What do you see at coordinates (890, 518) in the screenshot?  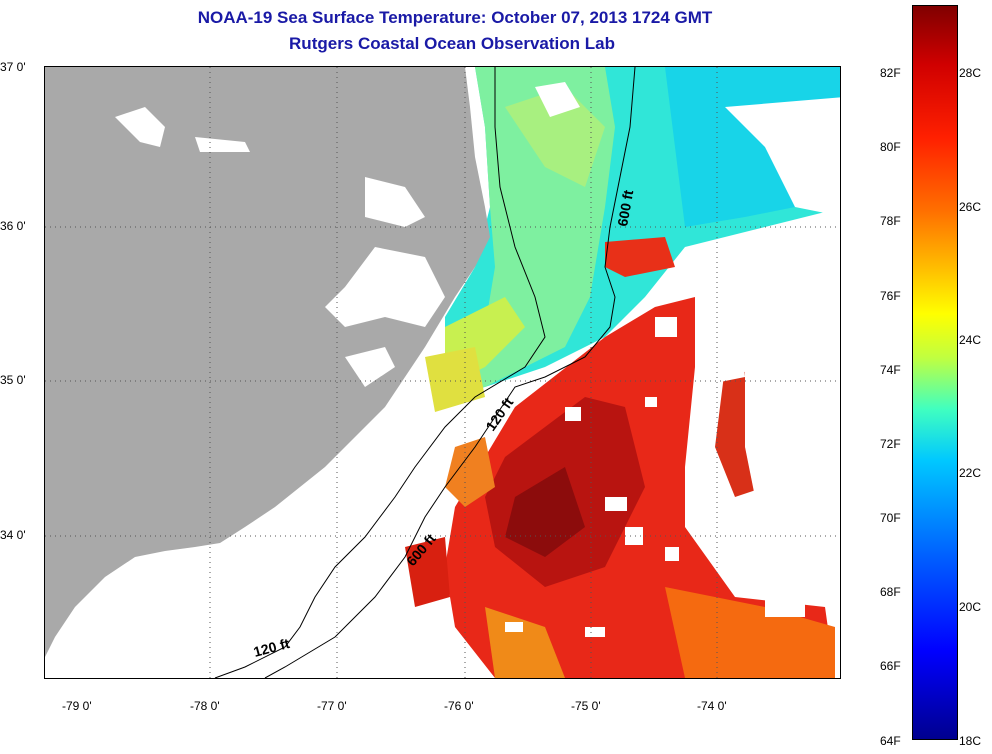 I see `colorbar-label-70f: 70F` at bounding box center [890, 518].